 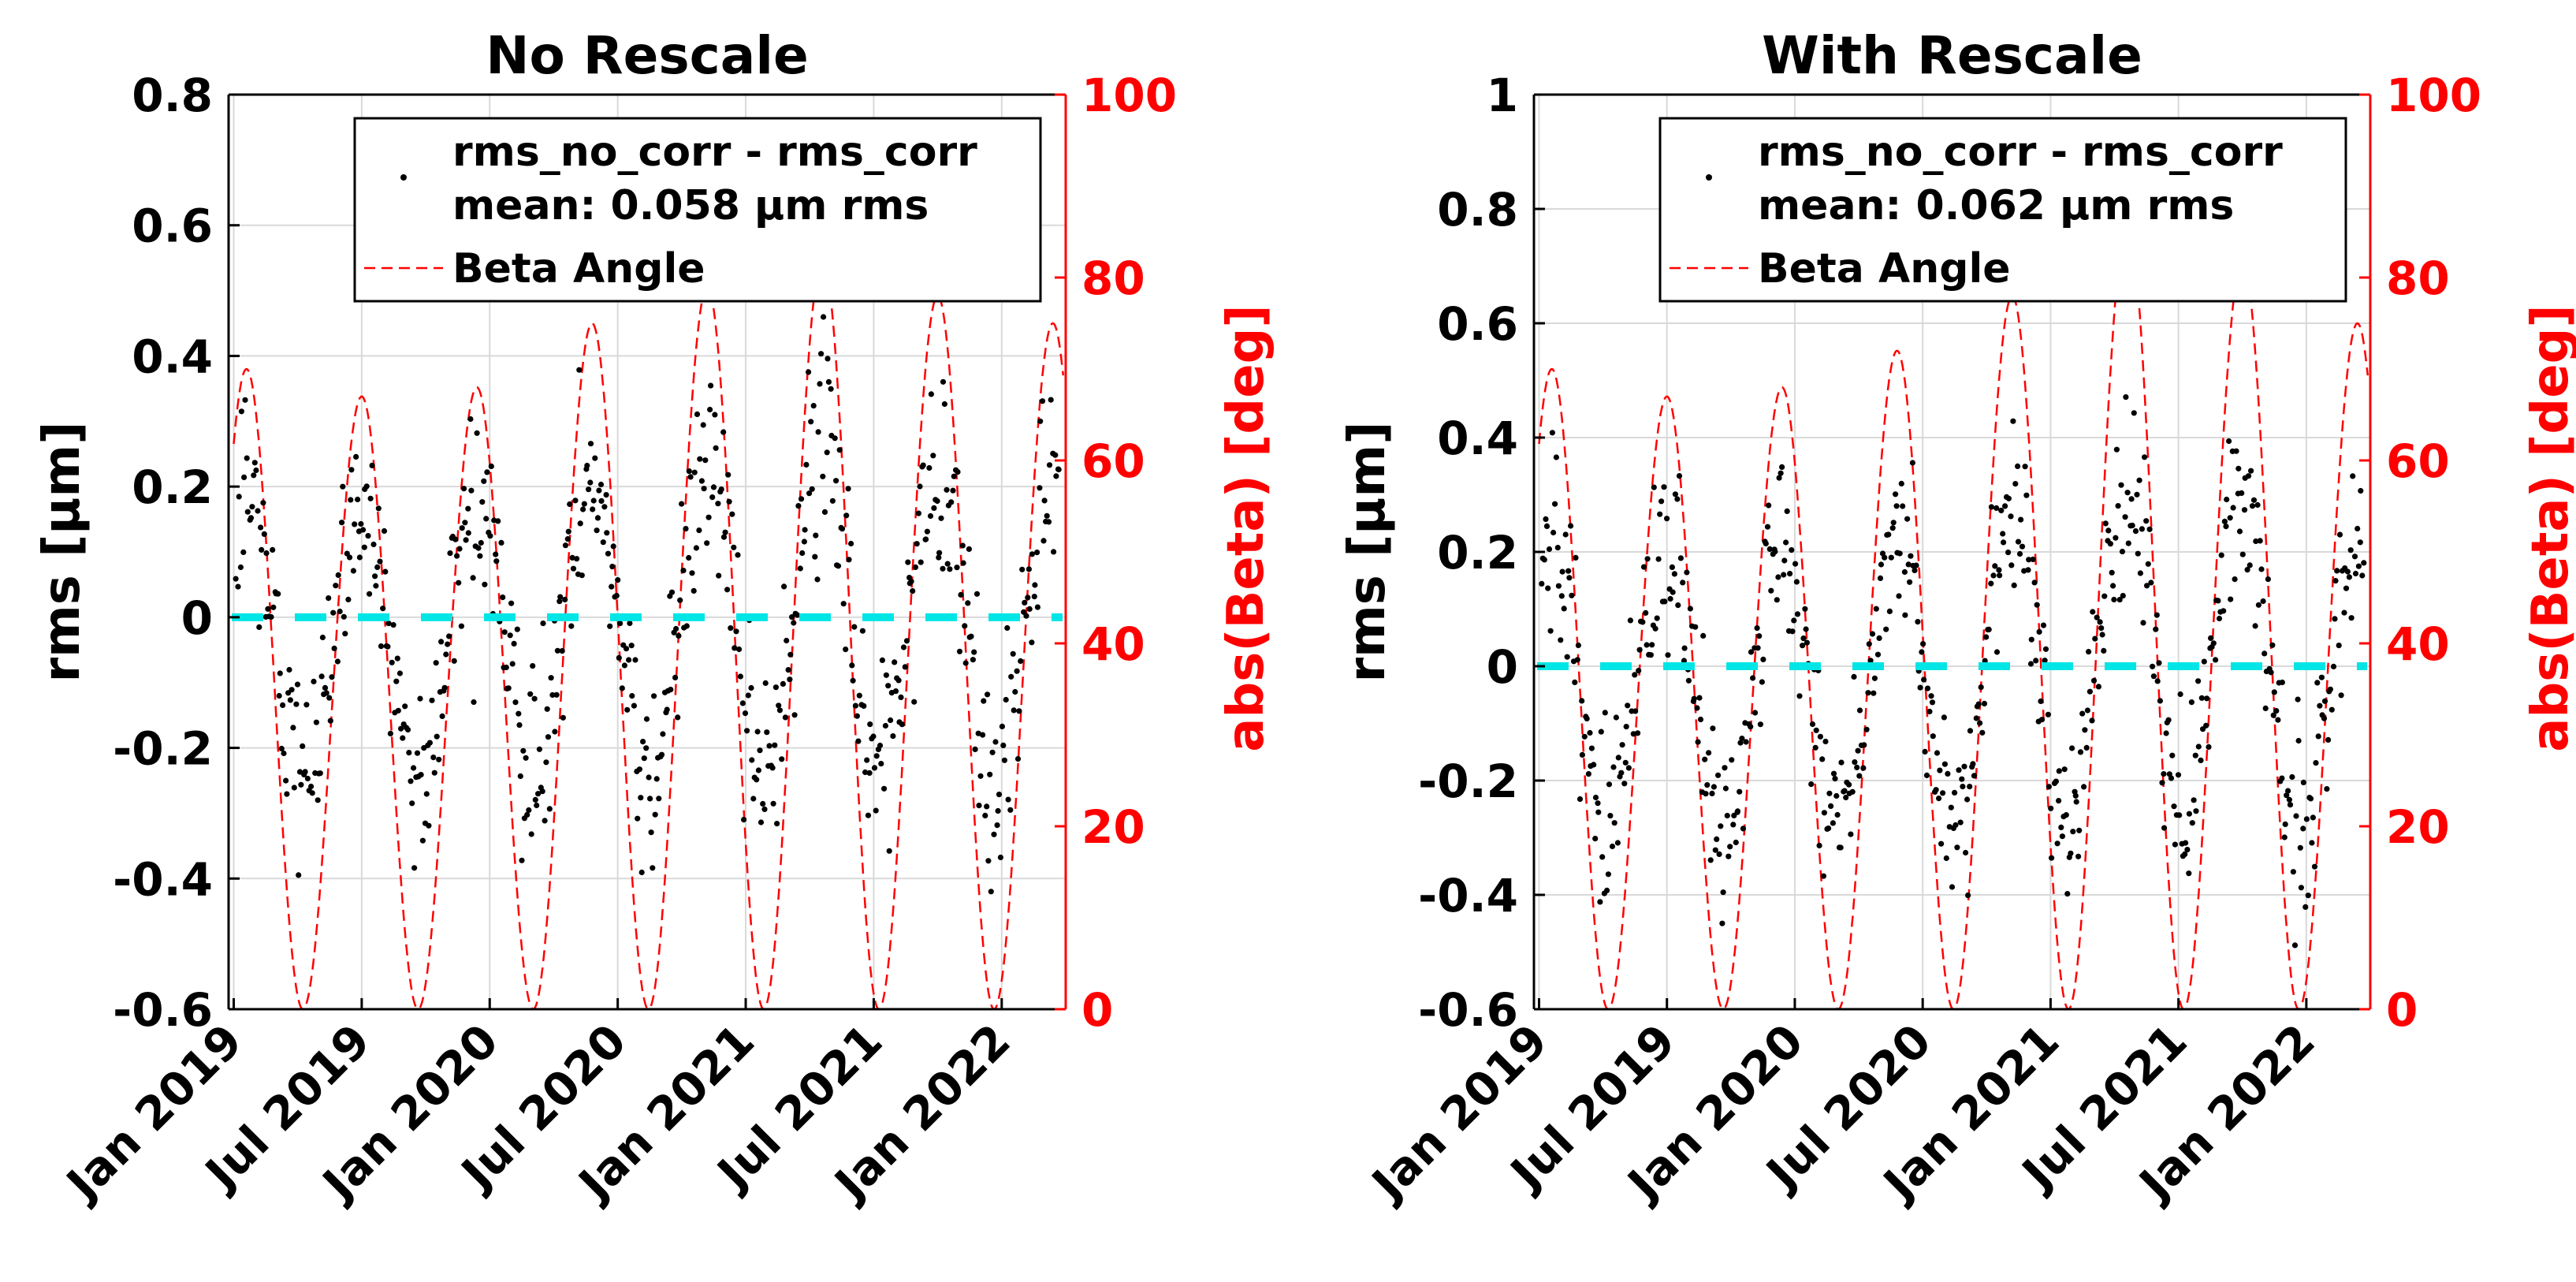 What do you see at coordinates (1468, 781) in the screenshot?
I see `left-tick-label: -0.2` at bounding box center [1468, 781].